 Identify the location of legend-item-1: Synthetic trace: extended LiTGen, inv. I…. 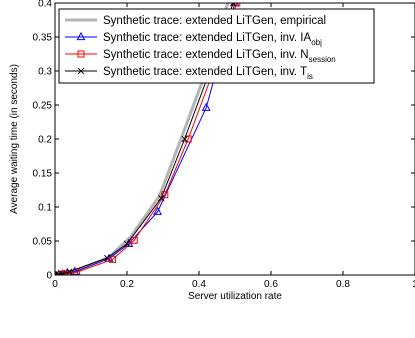
(193, 39).